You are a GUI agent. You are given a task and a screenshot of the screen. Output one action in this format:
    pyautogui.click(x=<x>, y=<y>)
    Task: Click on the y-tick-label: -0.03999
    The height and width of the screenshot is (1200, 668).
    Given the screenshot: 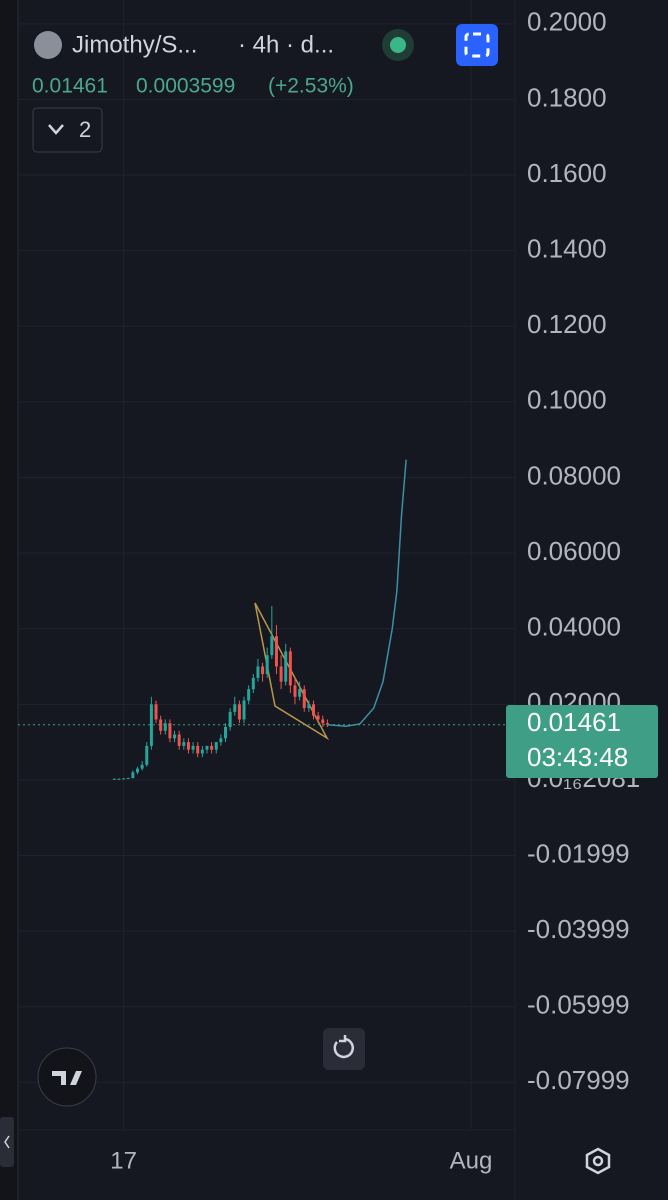 What is the action you would take?
    pyautogui.click(x=578, y=929)
    